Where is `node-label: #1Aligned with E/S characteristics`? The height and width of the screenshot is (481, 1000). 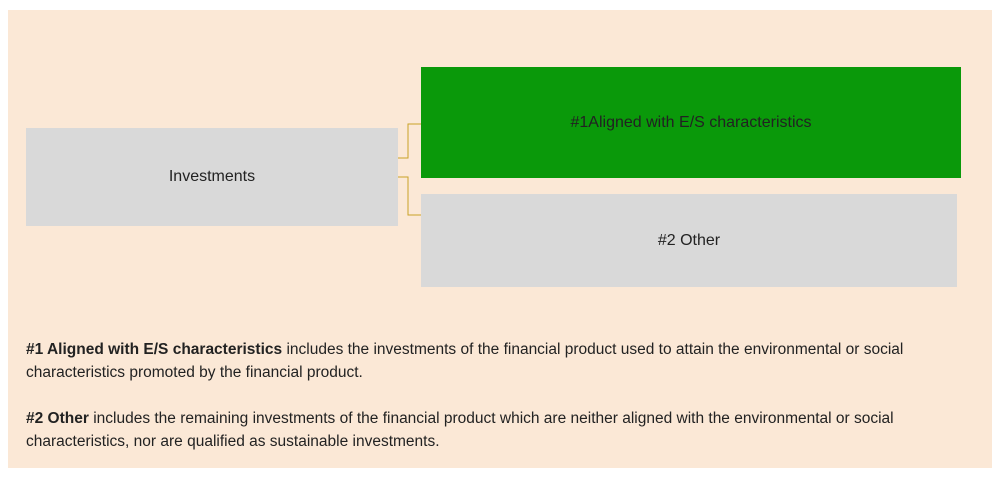 node-label: #1Aligned with E/S characteristics is located at coordinates (691, 122).